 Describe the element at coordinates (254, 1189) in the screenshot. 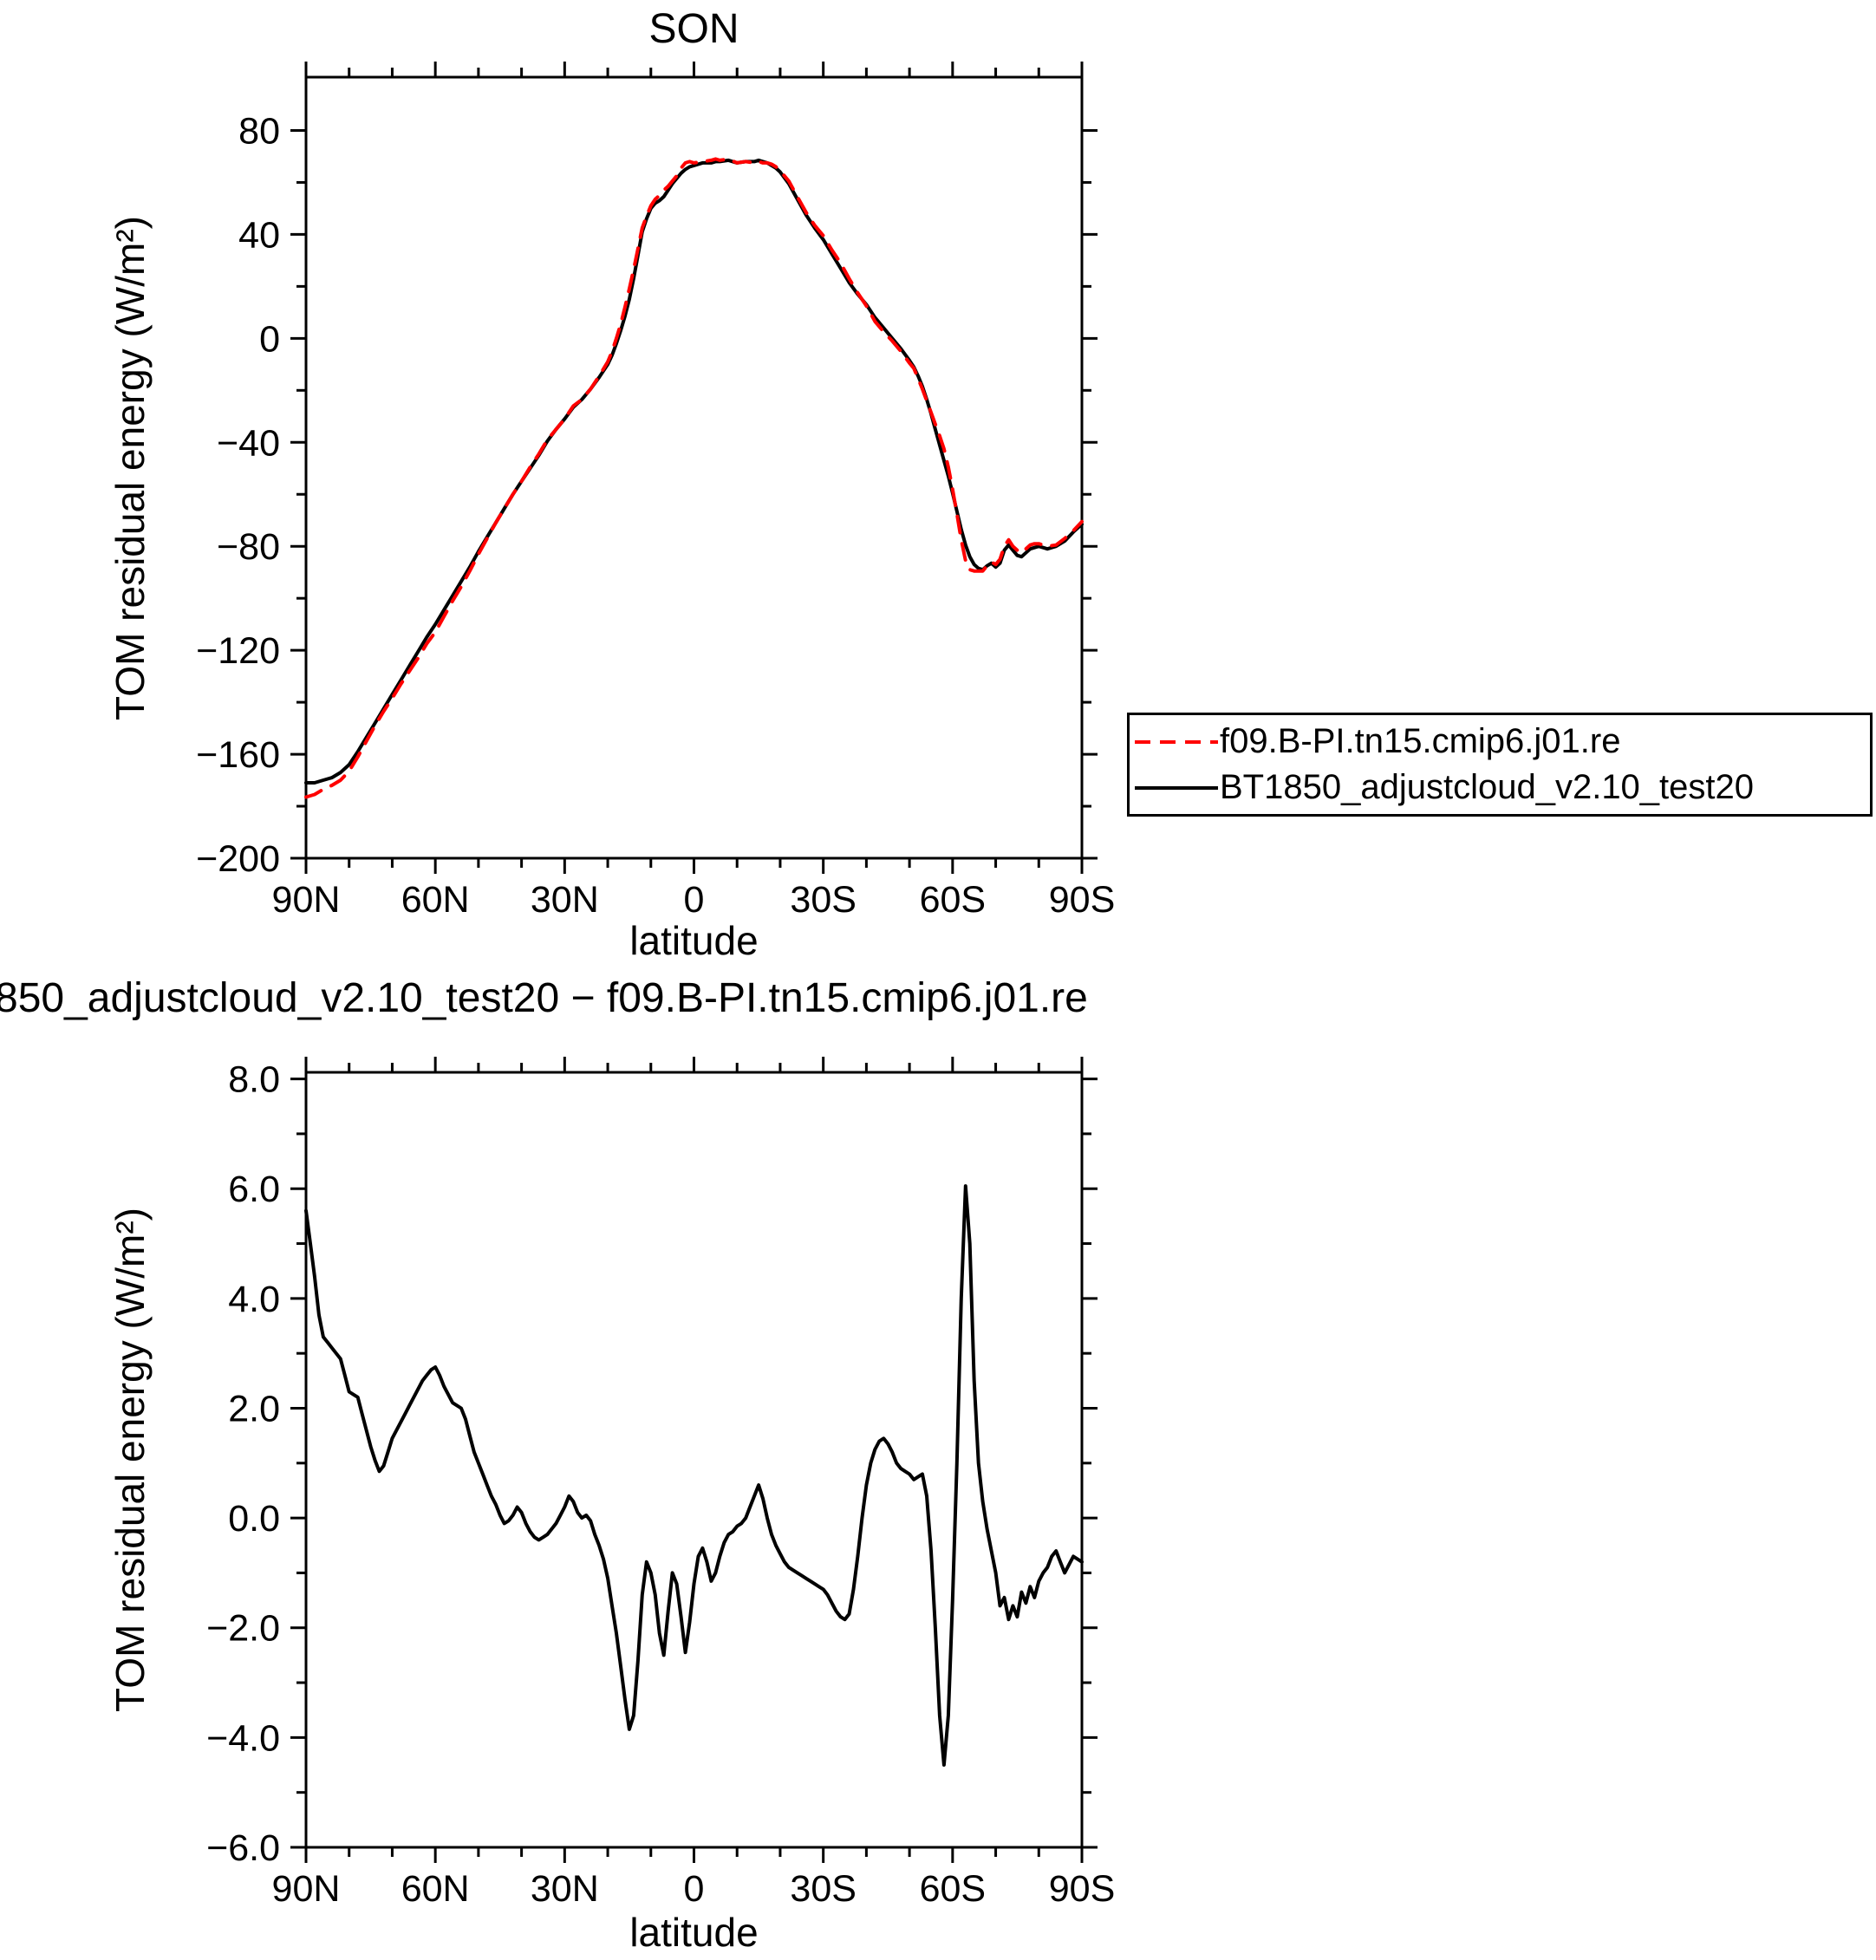

I see `svg-text: 6.0` at that location.